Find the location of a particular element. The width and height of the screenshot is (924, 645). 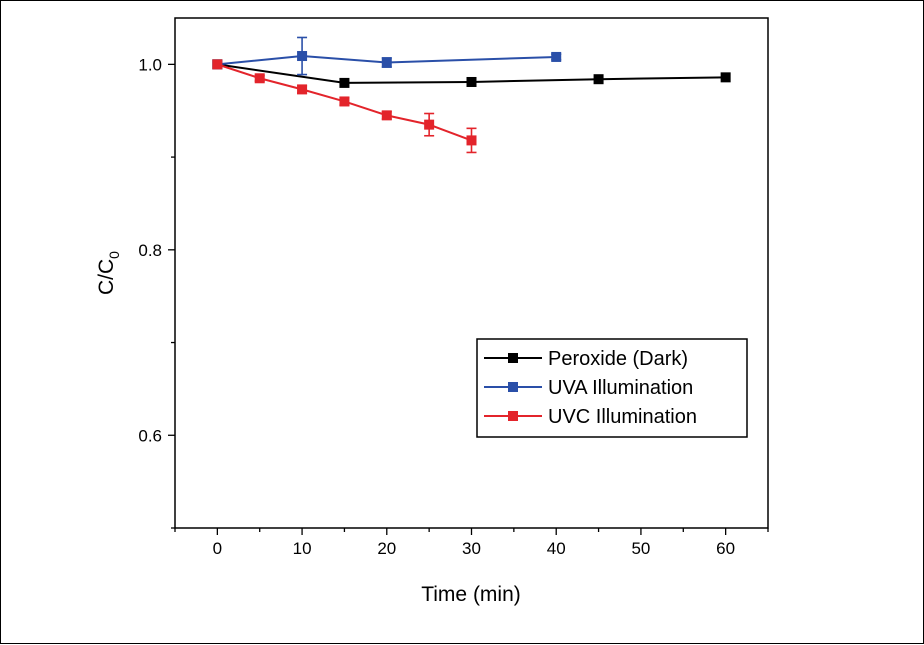

y-tick-label: 0.8 is located at coordinates (150, 250).